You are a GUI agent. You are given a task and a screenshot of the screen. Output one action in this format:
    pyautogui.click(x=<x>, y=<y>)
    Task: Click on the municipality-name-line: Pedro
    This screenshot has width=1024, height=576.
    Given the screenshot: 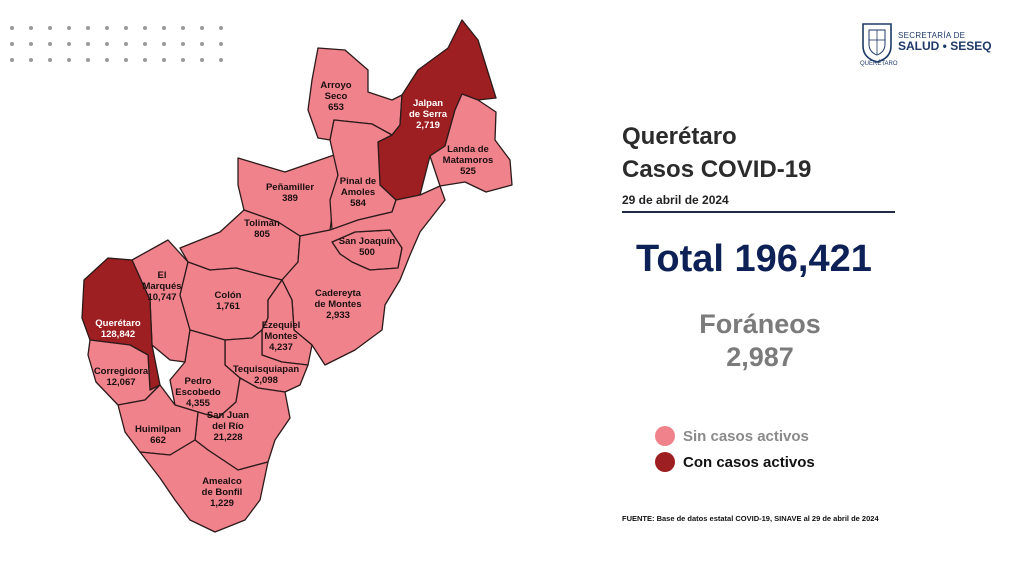 What is the action you would take?
    pyautogui.click(x=198, y=381)
    